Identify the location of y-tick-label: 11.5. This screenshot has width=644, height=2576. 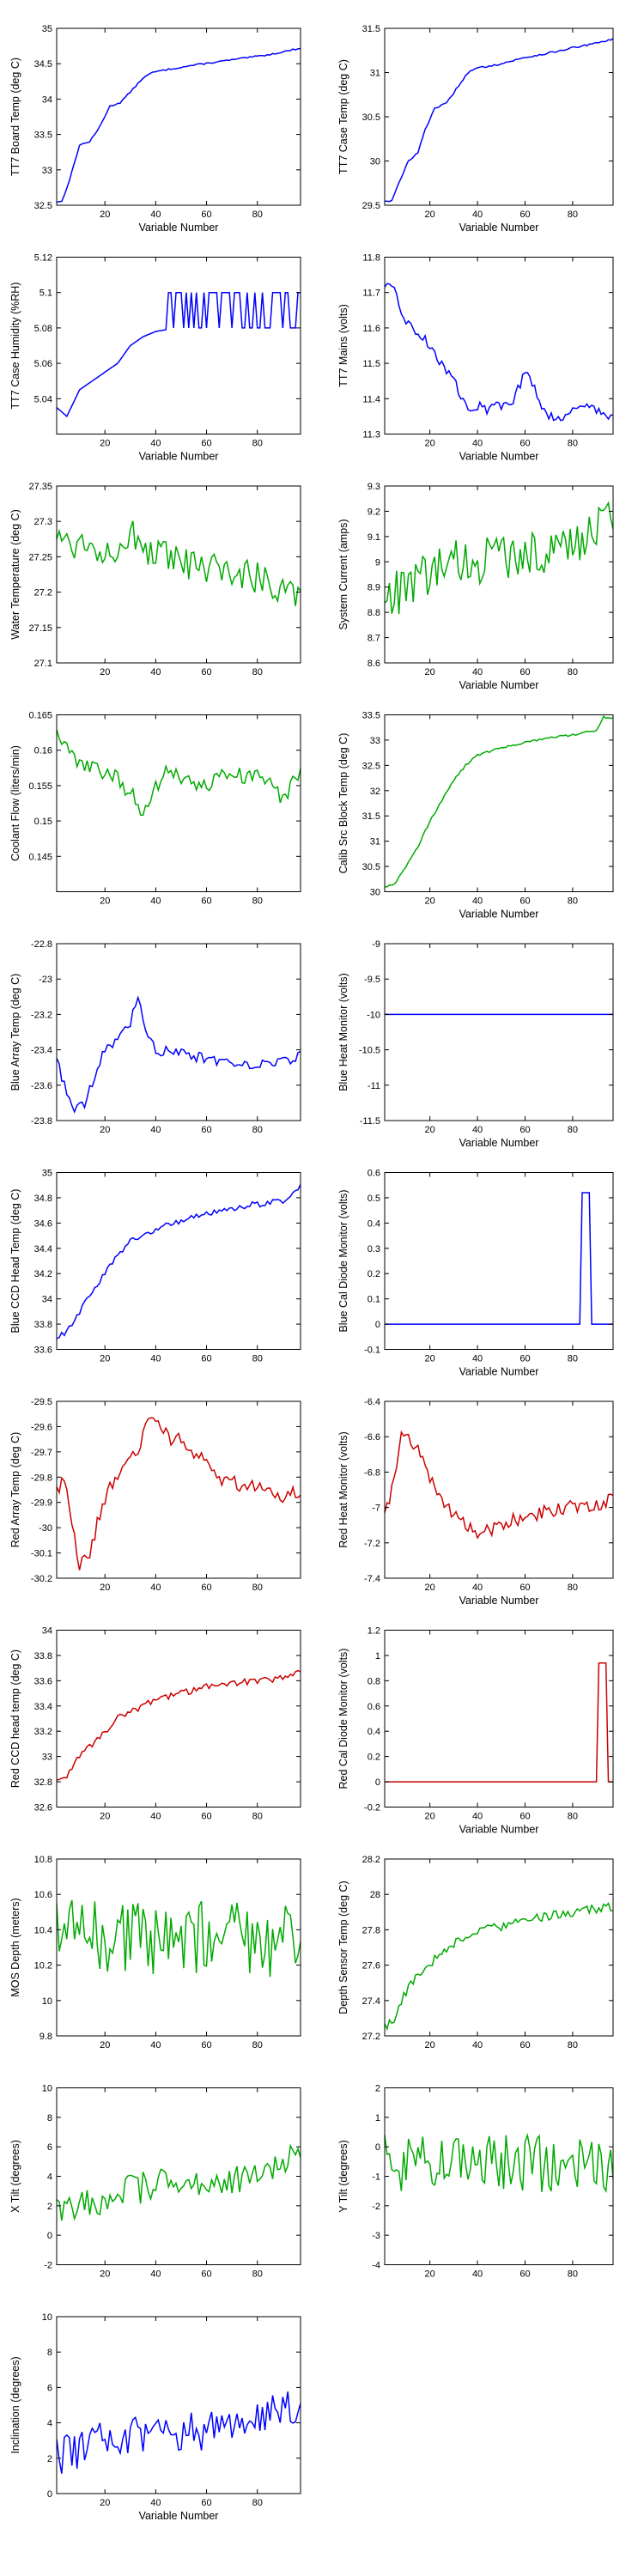
(371, 364).